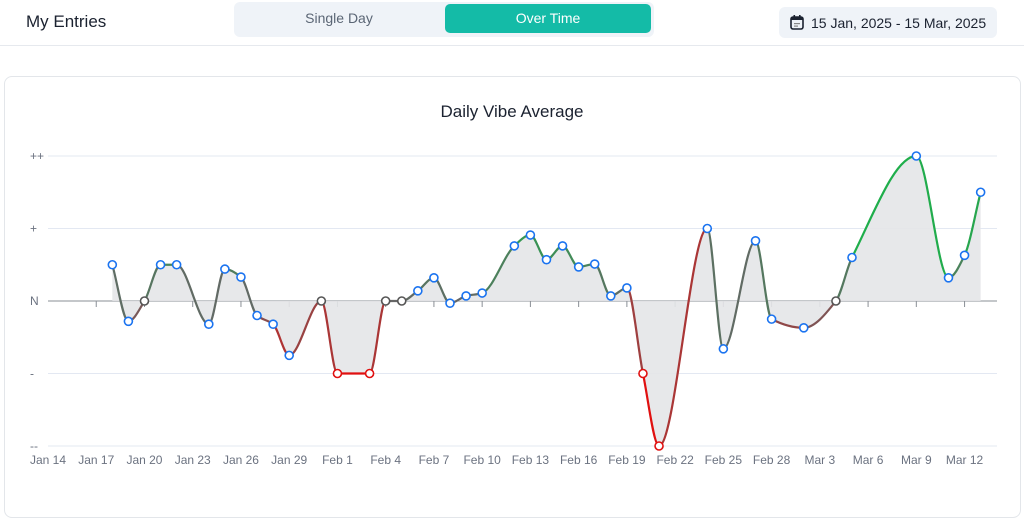 The width and height of the screenshot is (1024, 518). Describe the element at coordinates (579, 460) in the screenshot. I see `x-tick-label: Feb 16` at that location.